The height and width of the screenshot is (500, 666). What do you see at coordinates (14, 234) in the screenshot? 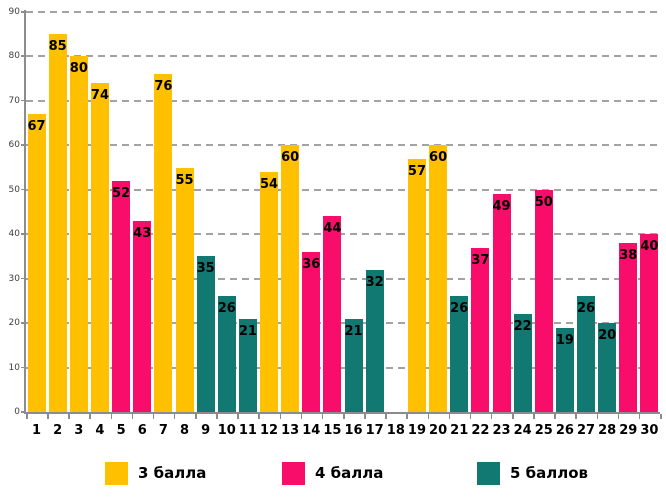
I see `y-axis-tick-label: 40` at bounding box center [14, 234].